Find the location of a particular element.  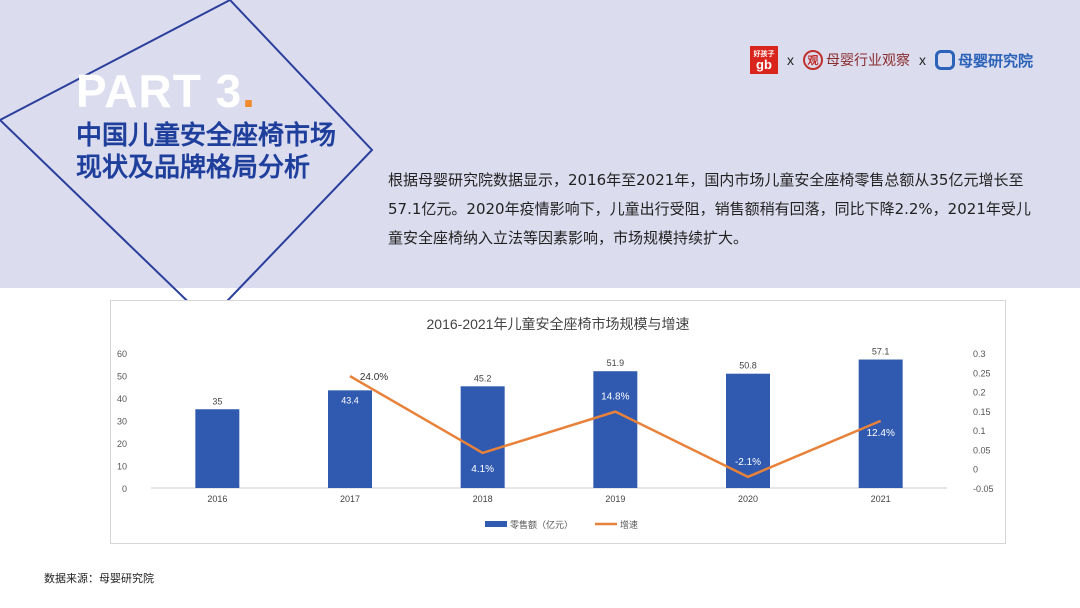

x-tick-label: 2020 is located at coordinates (748, 499).